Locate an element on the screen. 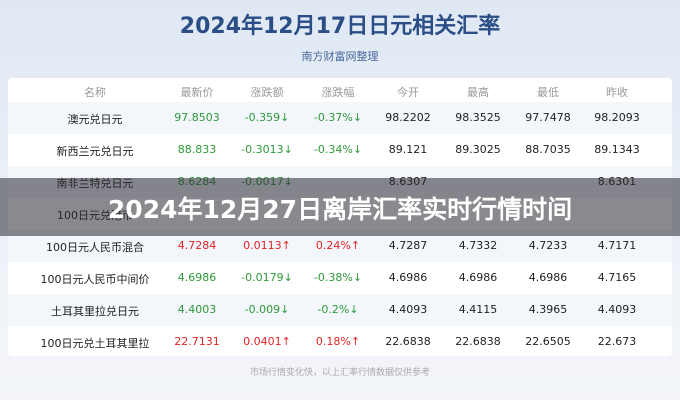 The width and height of the screenshot is (680, 400). cell-value: 98.2202 is located at coordinates (408, 117).